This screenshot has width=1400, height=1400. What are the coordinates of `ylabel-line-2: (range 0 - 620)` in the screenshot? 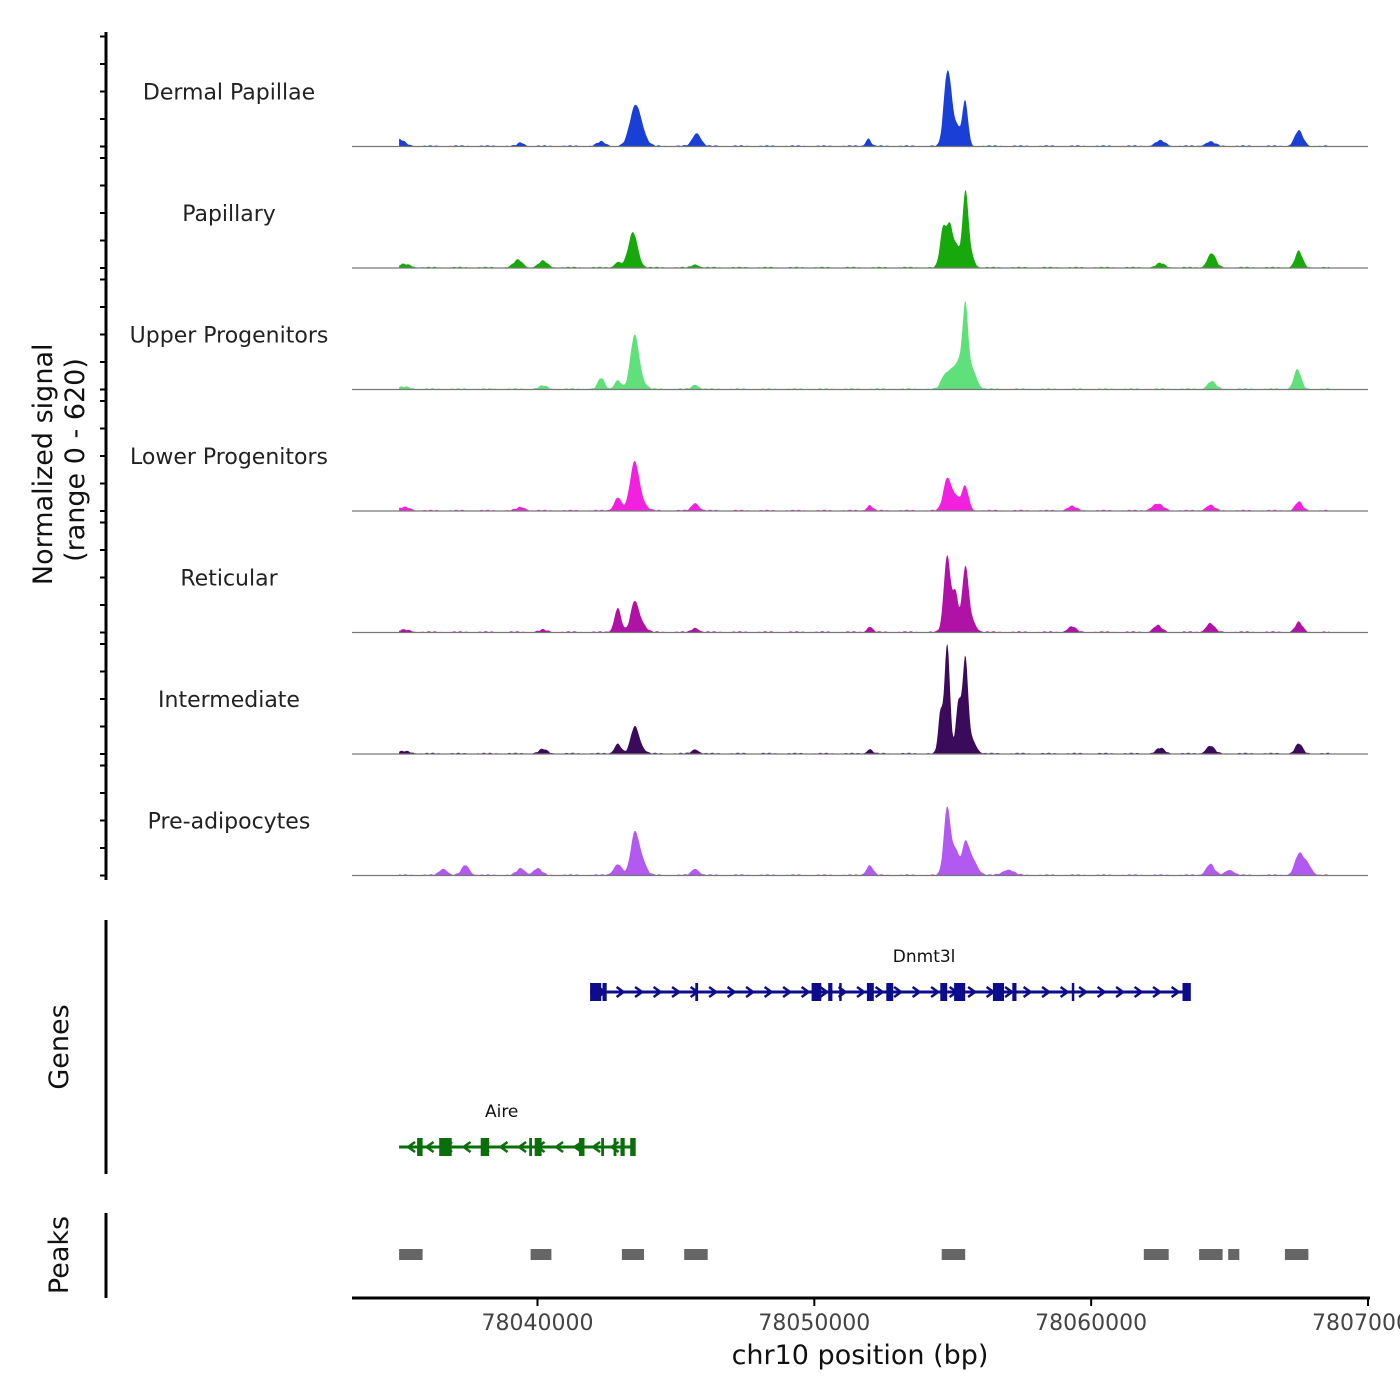 It's located at (75, 460).